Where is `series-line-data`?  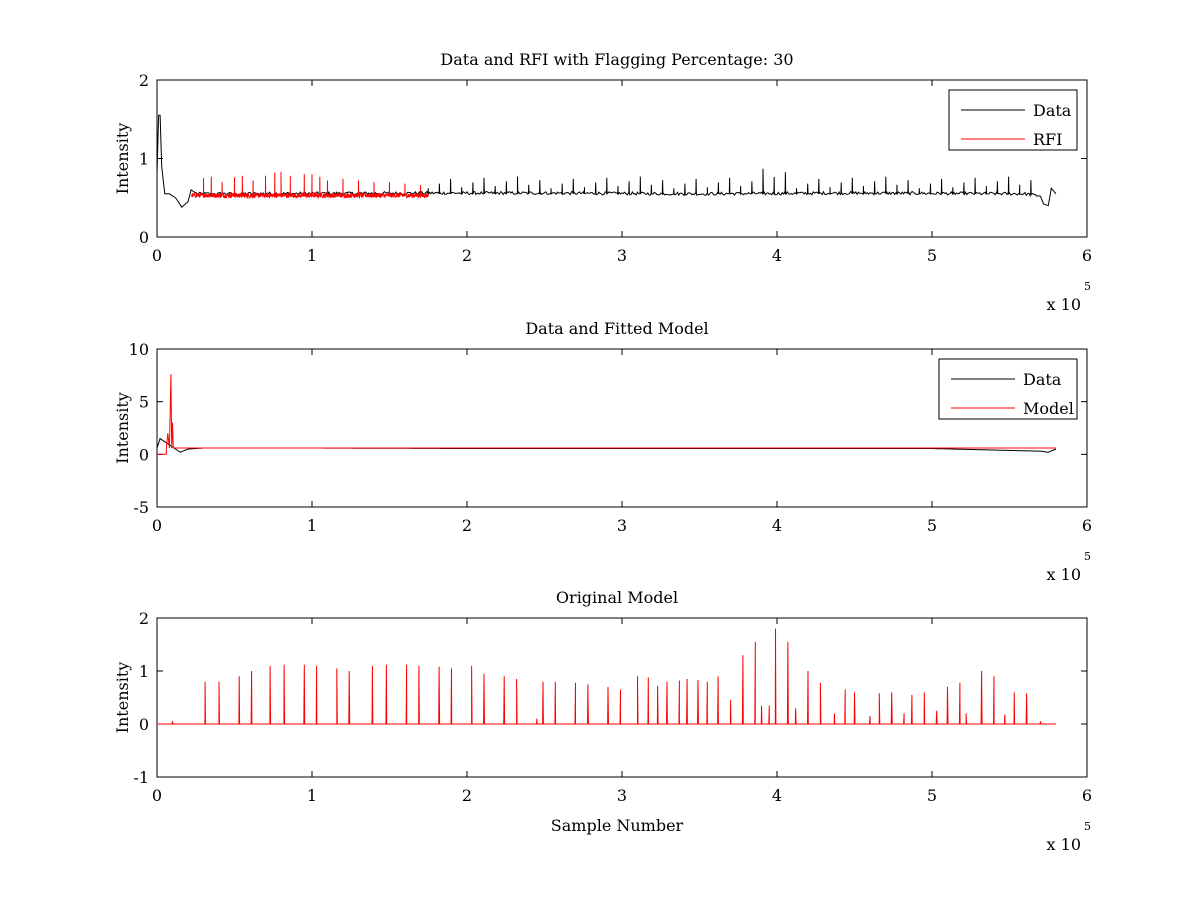
series-line-data is located at coordinates (607, 161).